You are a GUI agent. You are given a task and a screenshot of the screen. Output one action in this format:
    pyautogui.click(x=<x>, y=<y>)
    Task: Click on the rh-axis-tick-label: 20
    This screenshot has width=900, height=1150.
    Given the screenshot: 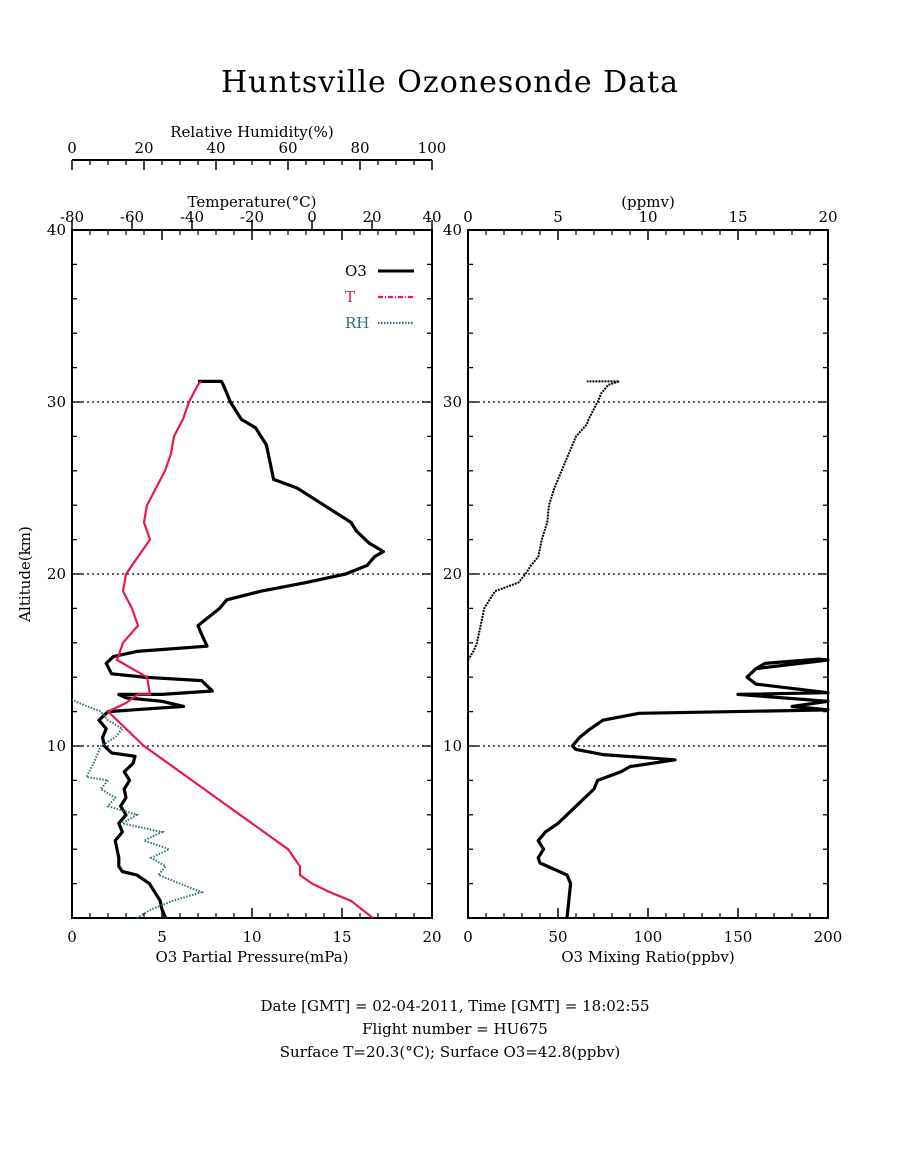 What is the action you would take?
    pyautogui.click(x=143, y=148)
    